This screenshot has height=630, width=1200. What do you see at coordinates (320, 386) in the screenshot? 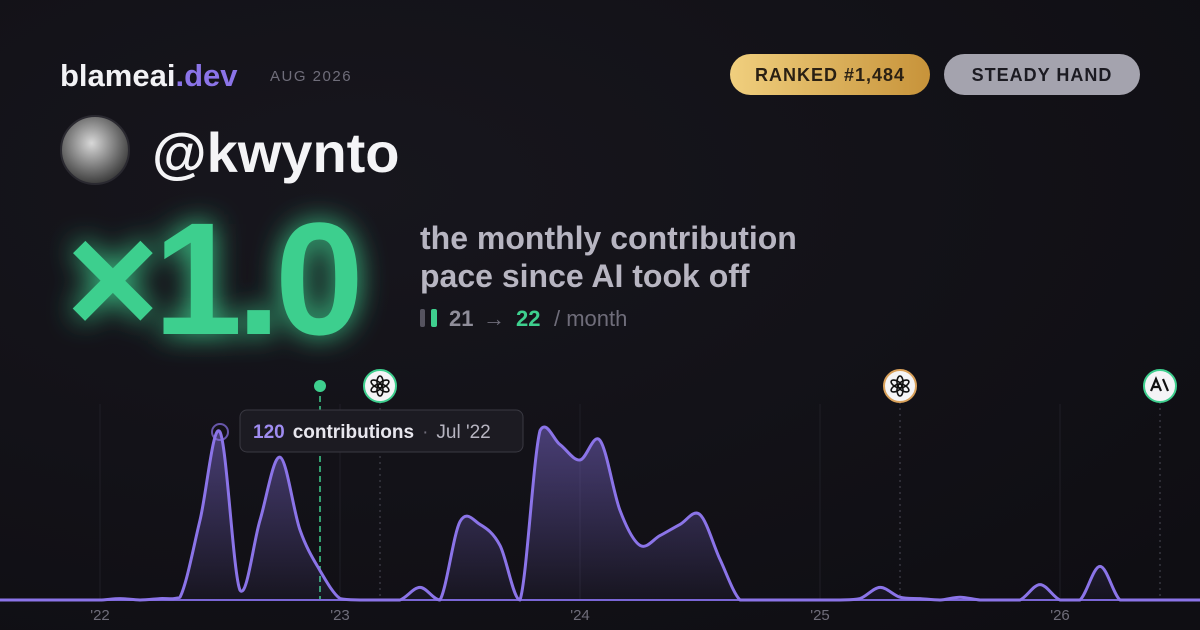
I see `event-dot` at bounding box center [320, 386].